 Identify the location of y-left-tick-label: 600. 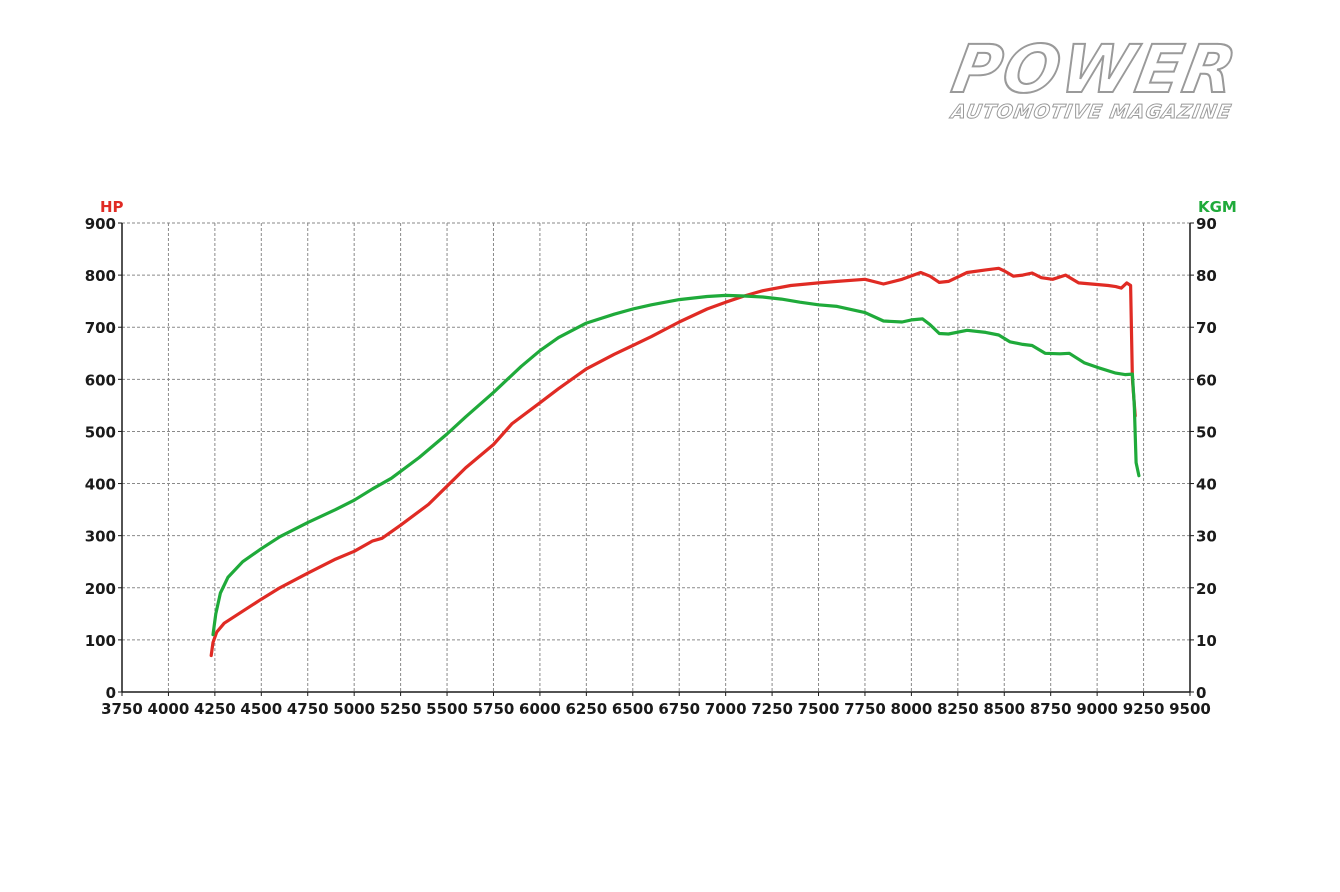
(100, 380).